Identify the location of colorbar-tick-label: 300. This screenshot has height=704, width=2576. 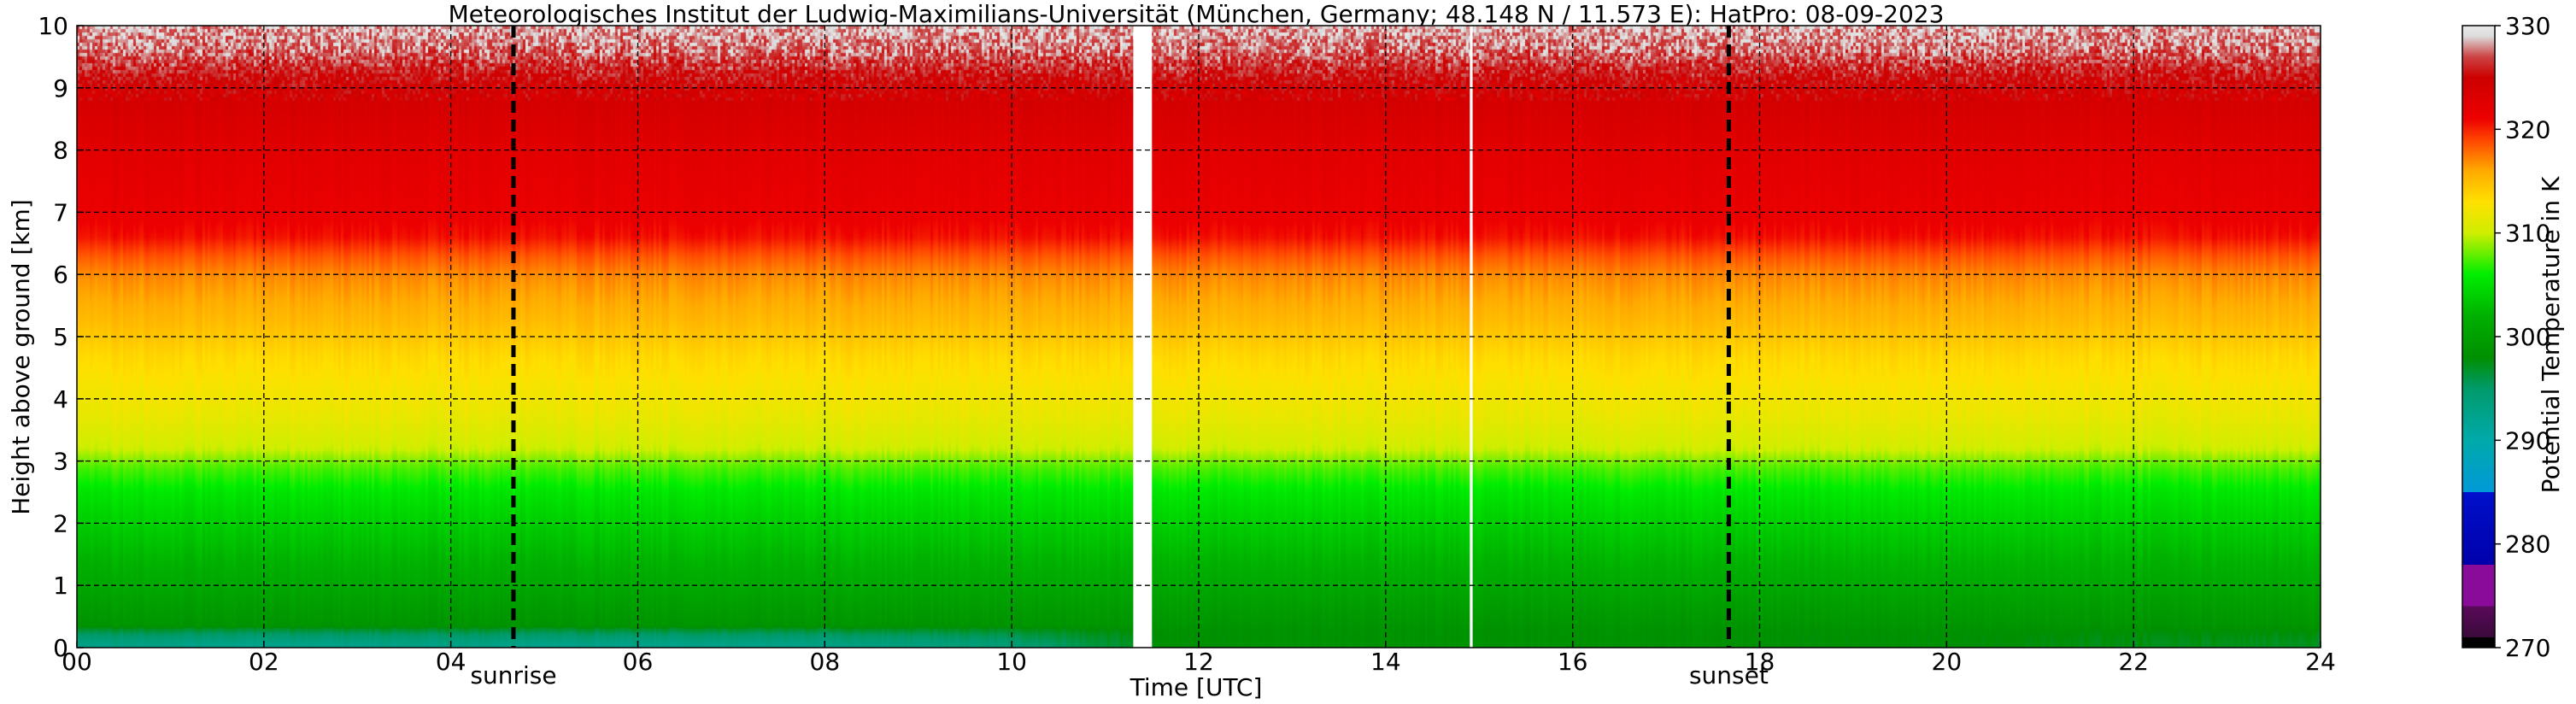
(2527, 337).